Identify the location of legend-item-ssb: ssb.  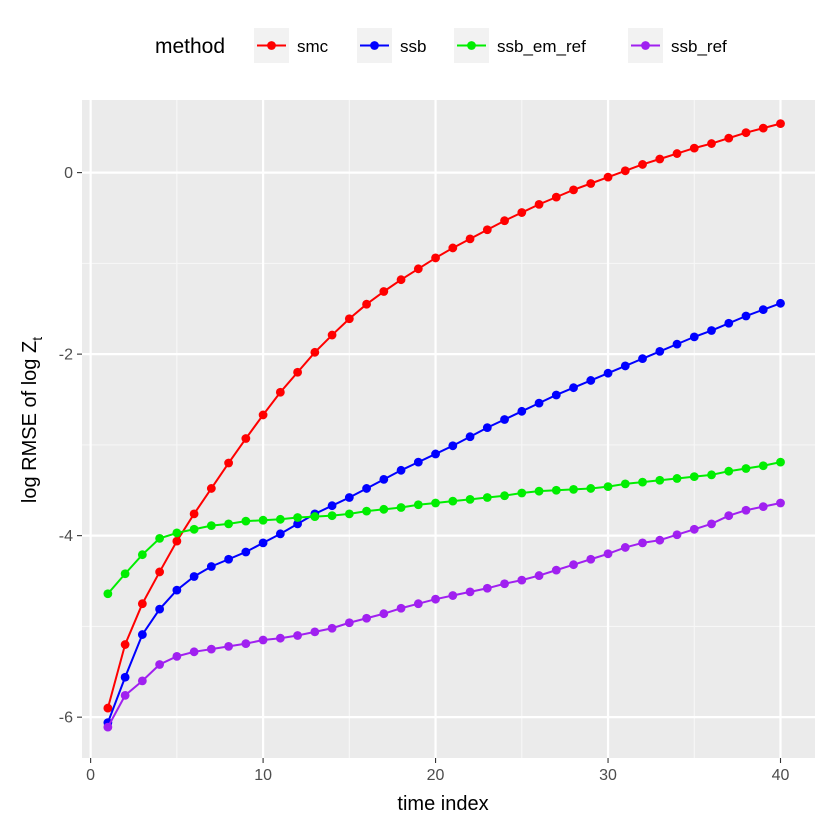
(391, 45).